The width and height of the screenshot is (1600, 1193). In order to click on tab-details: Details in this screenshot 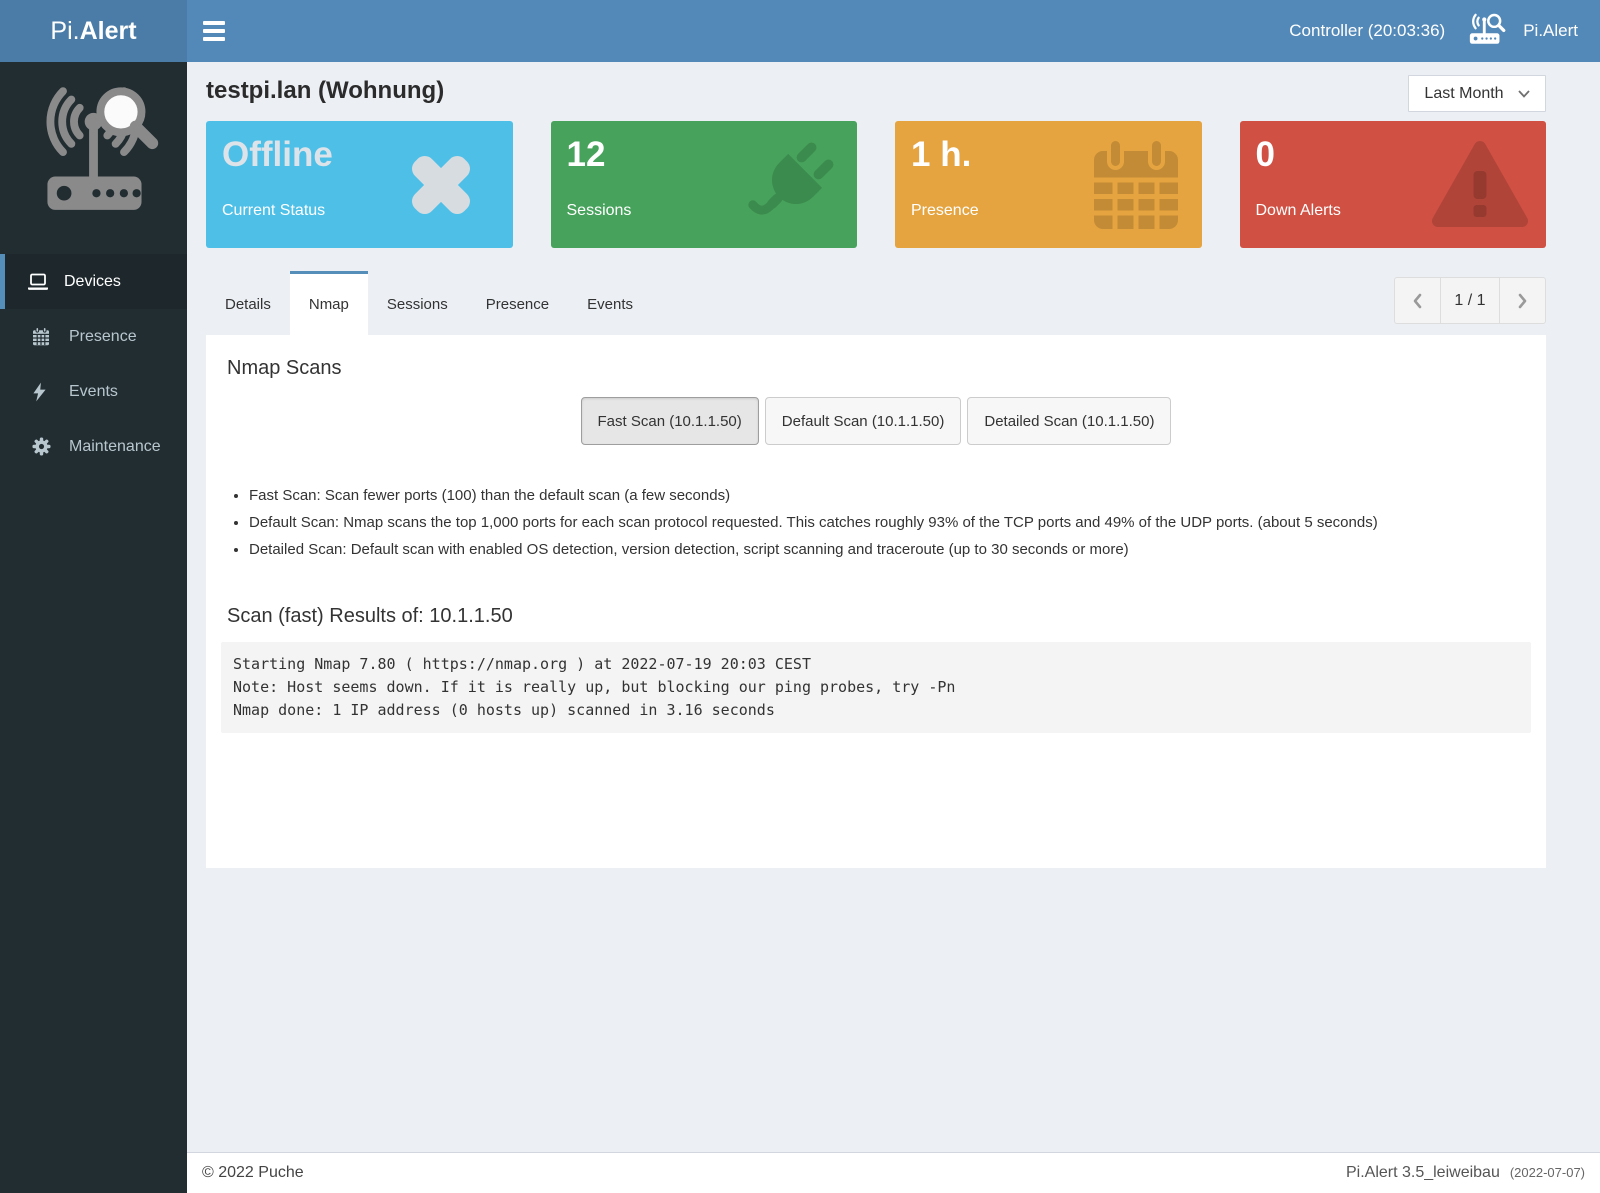, I will do `click(248, 304)`.